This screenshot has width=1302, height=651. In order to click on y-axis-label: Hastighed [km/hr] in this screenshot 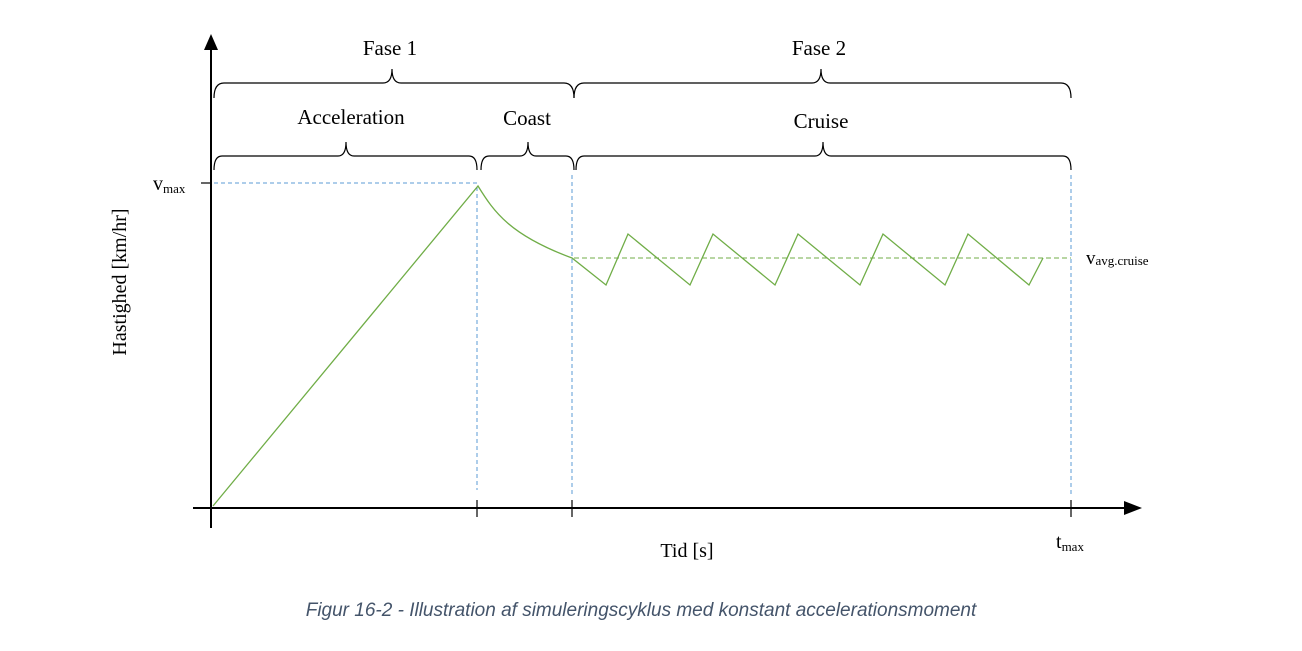, I will do `click(120, 281)`.